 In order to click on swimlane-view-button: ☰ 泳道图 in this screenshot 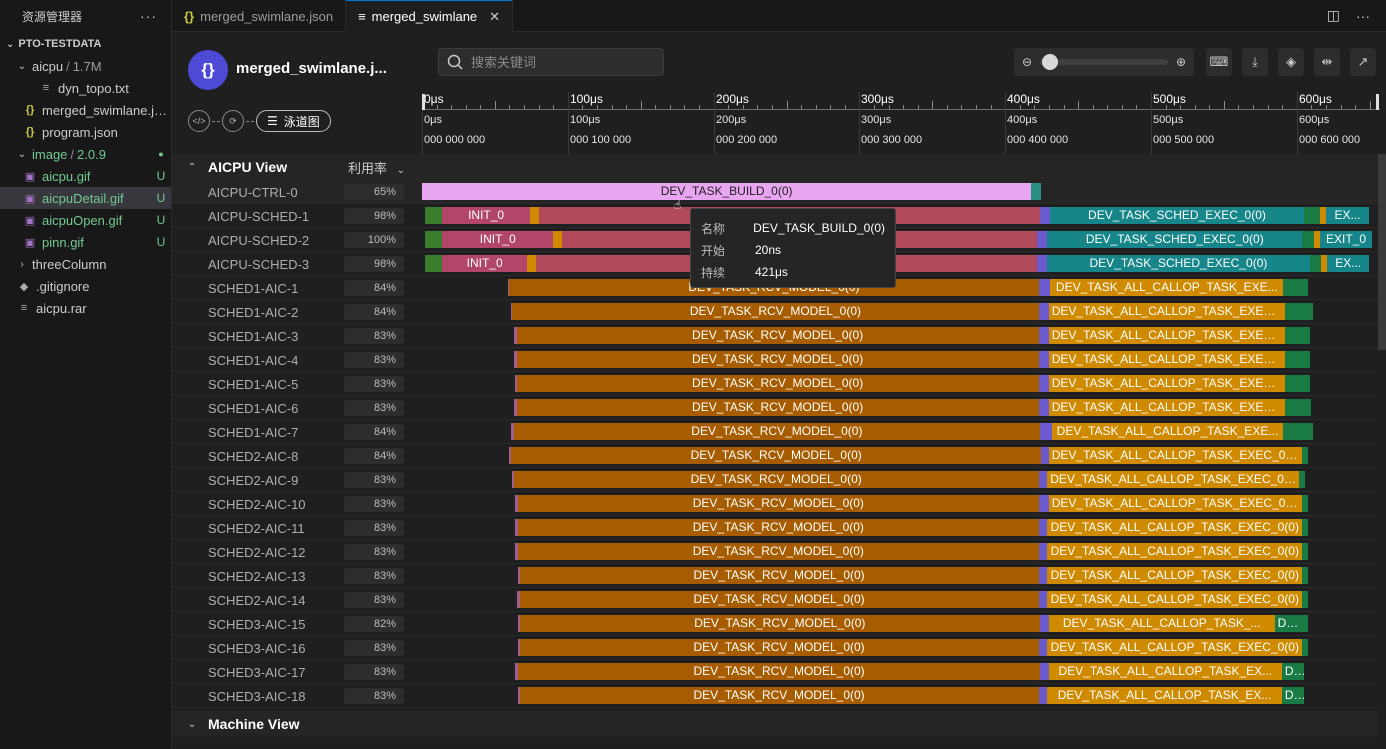, I will do `click(293, 121)`.